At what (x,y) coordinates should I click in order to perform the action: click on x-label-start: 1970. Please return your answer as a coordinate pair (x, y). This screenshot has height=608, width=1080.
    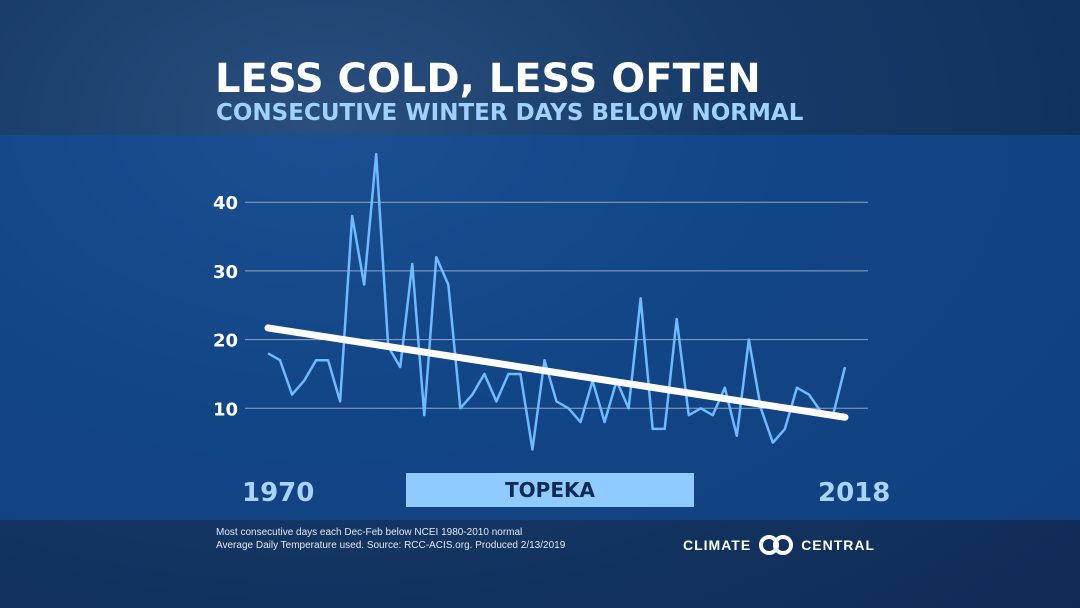
    Looking at the image, I should click on (278, 493).